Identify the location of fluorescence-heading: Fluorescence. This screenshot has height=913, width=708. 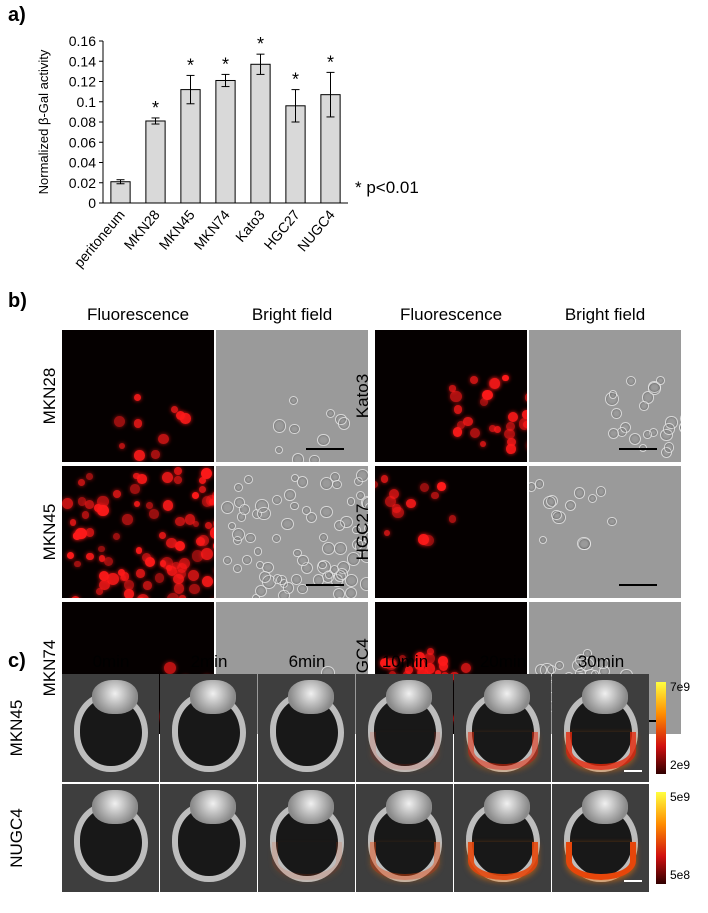
(451, 314).